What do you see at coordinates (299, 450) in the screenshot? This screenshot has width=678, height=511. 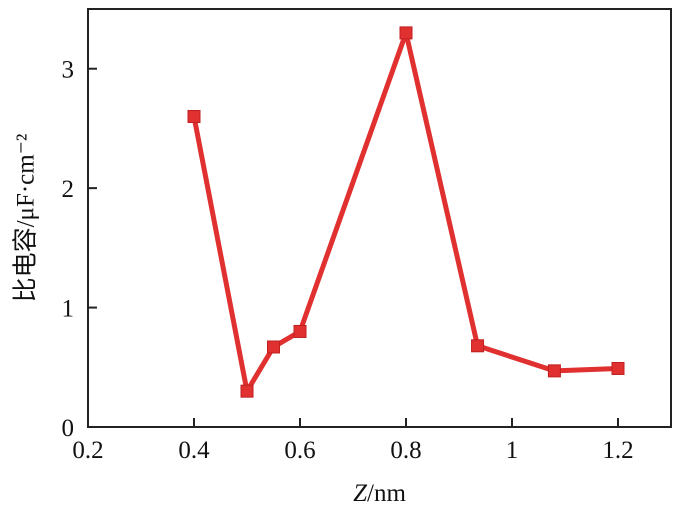 I see `x-tick-label: 0.6` at bounding box center [299, 450].